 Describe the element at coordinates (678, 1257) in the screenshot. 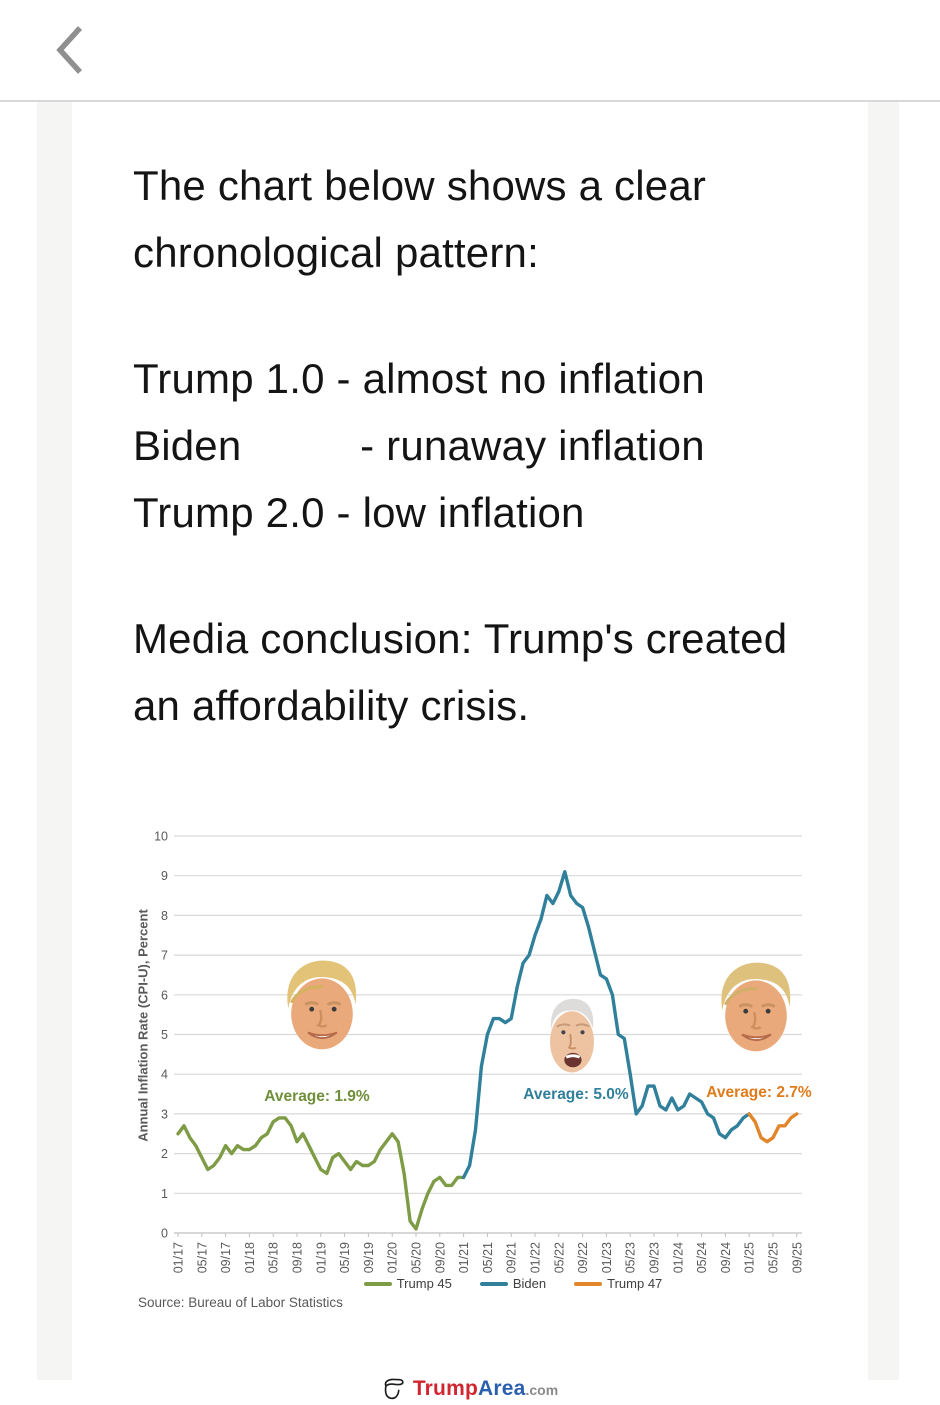

I see `x-tick-label: 01/24` at that location.